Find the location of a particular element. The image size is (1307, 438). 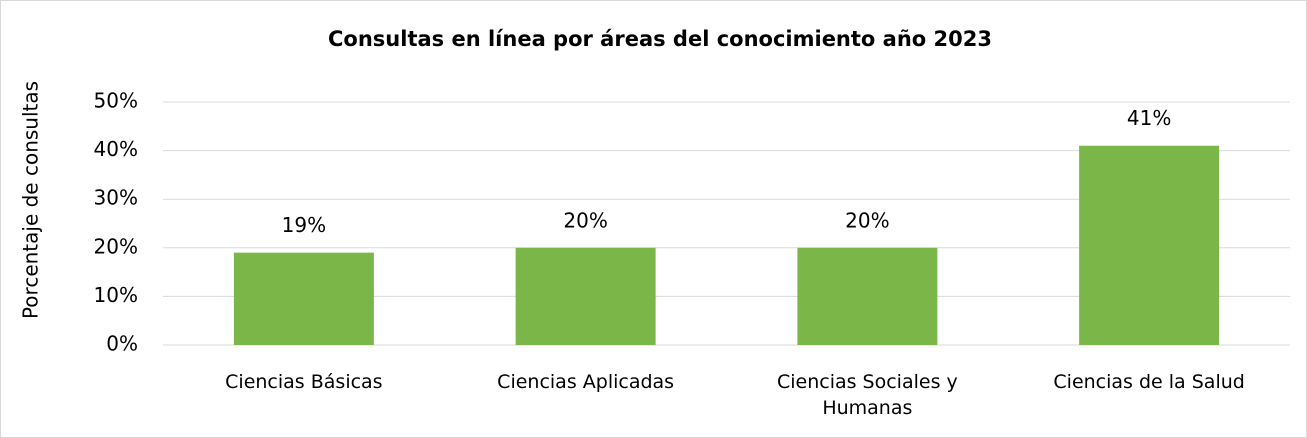

x-tick-label: Ciencias Sociales y Humanas is located at coordinates (867, 395).